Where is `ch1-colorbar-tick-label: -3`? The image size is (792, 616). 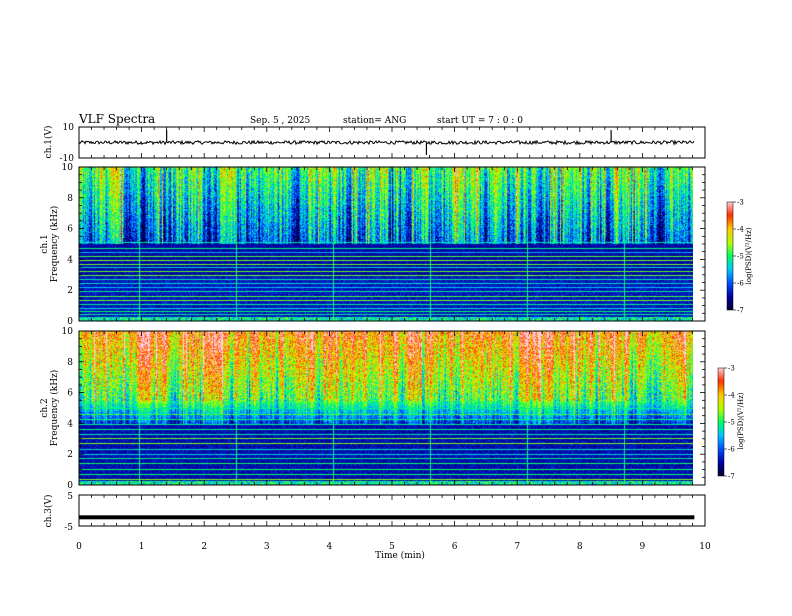
ch1-colorbar-tick-label: -3 is located at coordinates (740, 203).